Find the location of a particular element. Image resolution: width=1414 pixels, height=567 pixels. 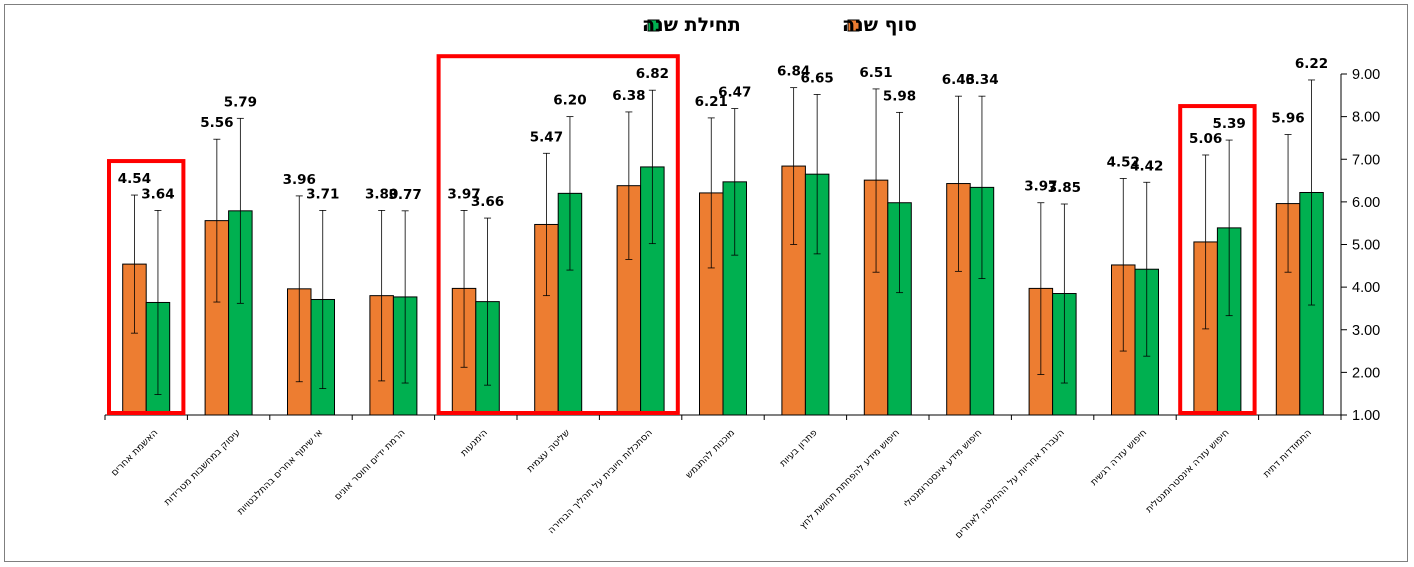

category-label: התמודדות דתית is located at coordinates (1287, 453).